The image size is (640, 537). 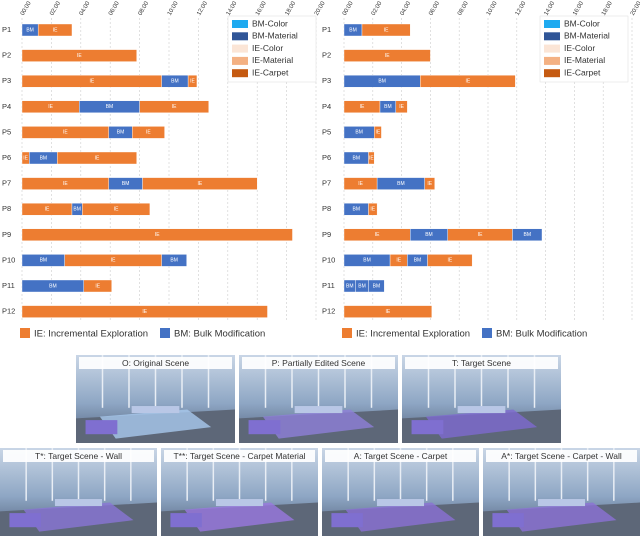 What do you see at coordinates (6, 131) in the screenshot?
I see `row-label: P5` at bounding box center [6, 131].